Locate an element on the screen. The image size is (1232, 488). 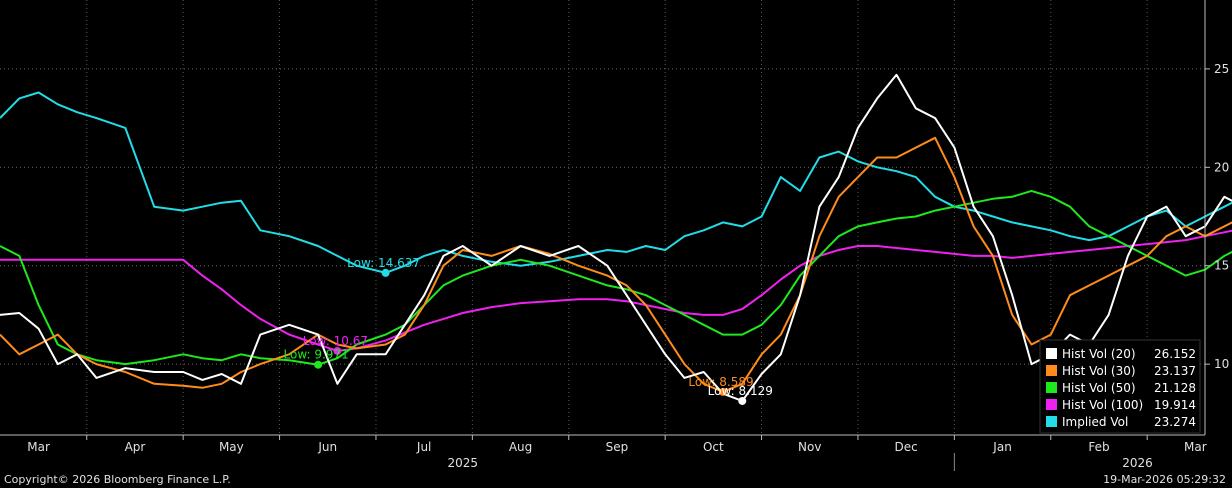
x-tick-label: May is located at coordinates (231, 447).